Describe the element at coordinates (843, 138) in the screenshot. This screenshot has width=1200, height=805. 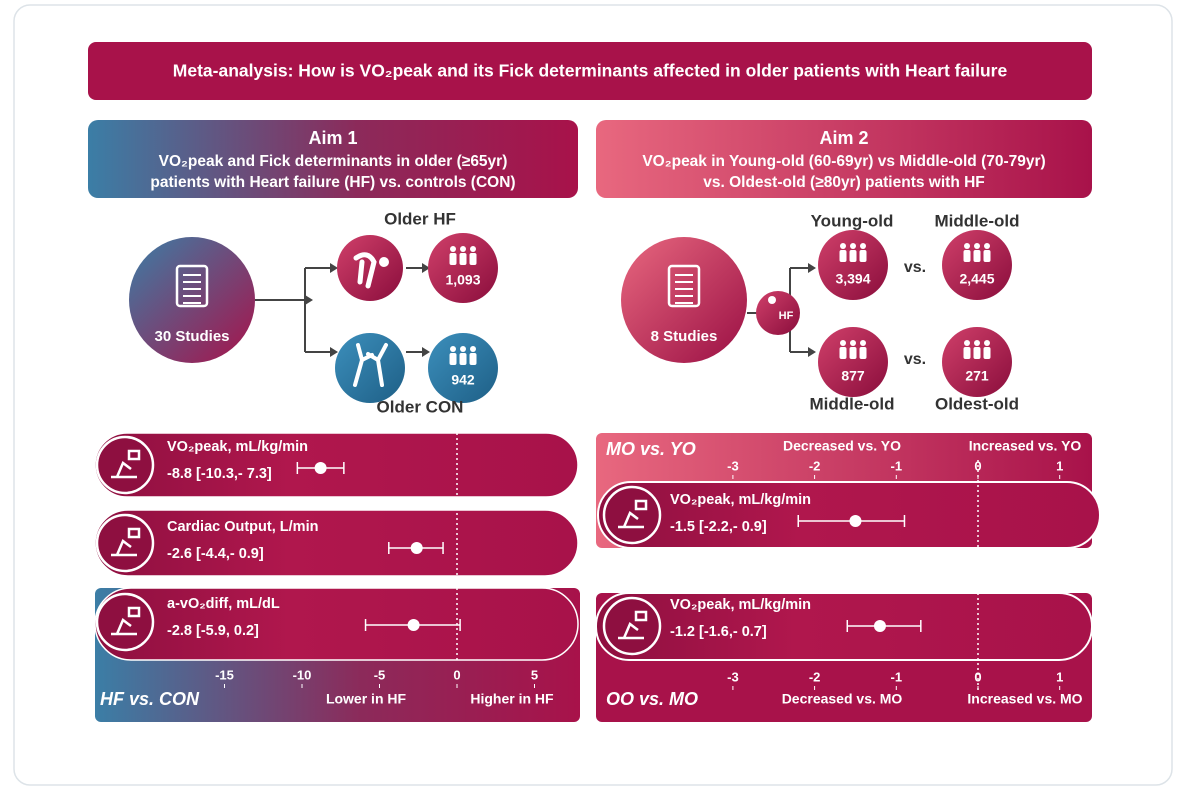
I see `aim-heading: Aim 2` at that location.